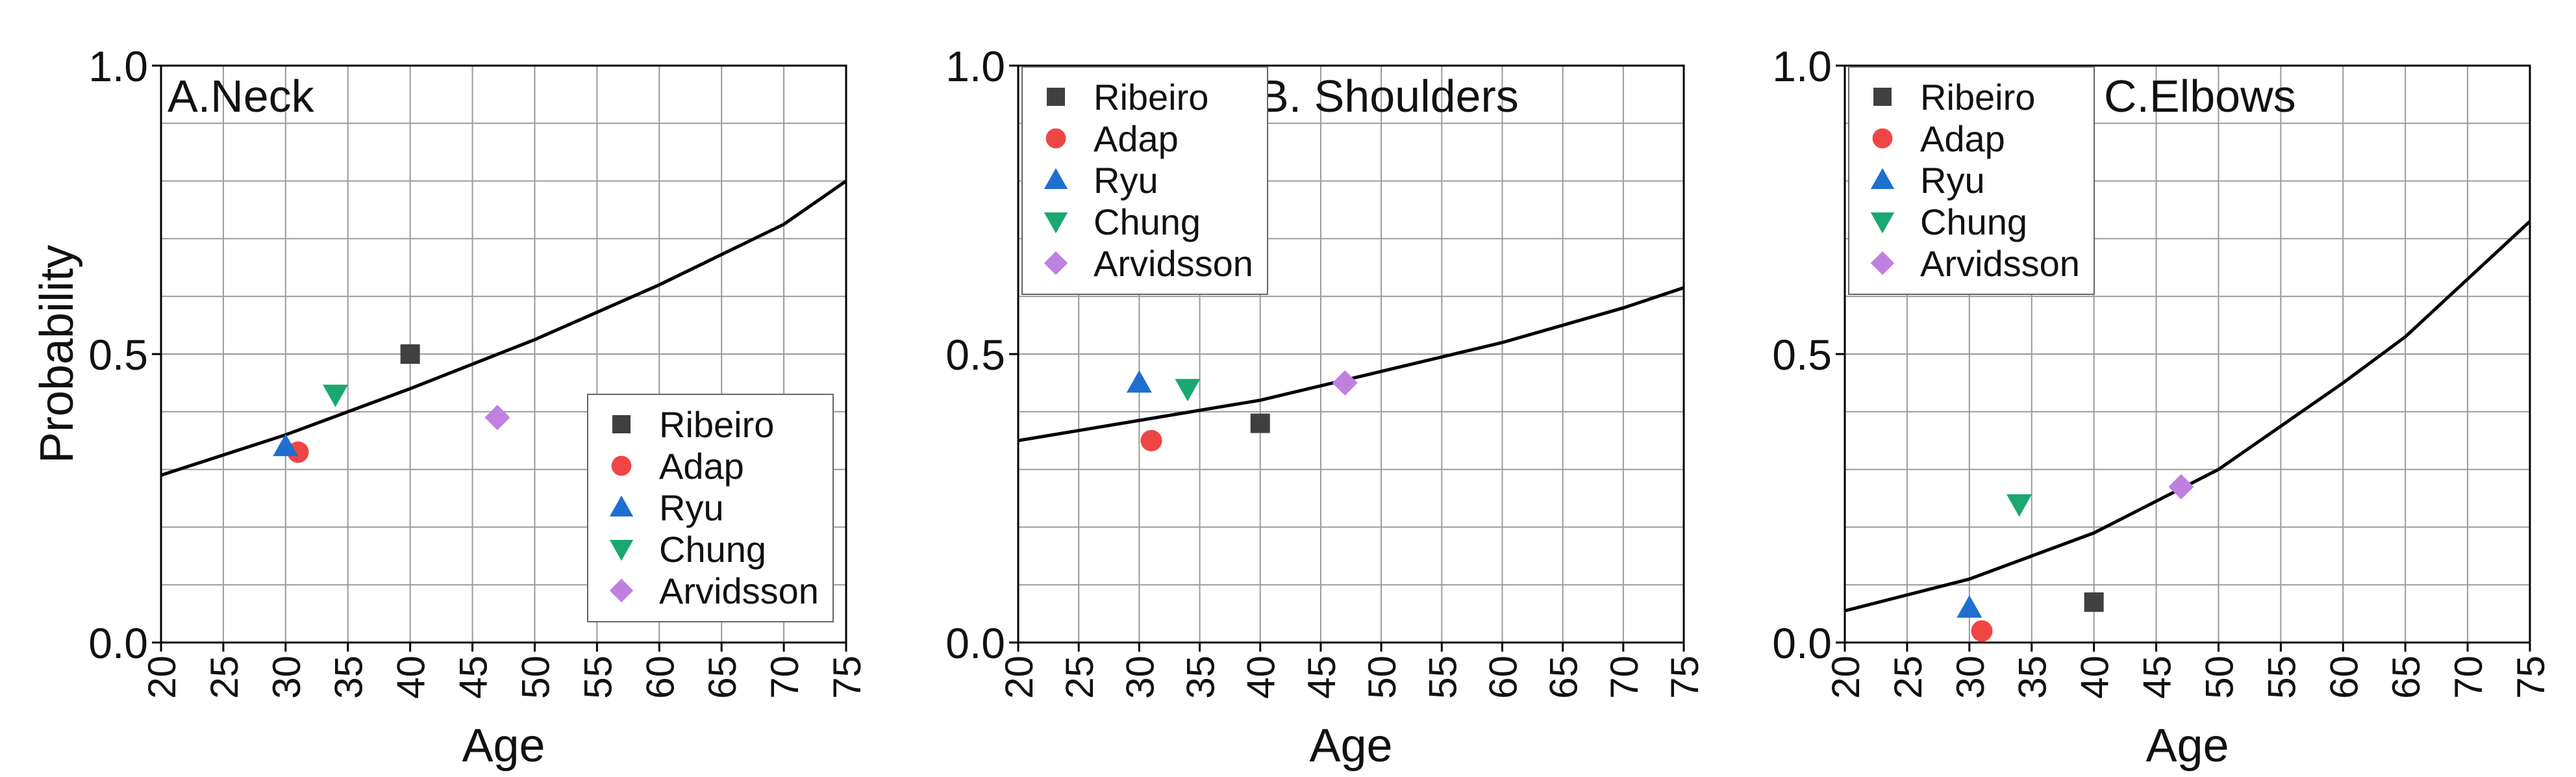 This screenshot has height=777, width=2576. I want to click on panel-title: B. Shoulders, so click(1388, 96).